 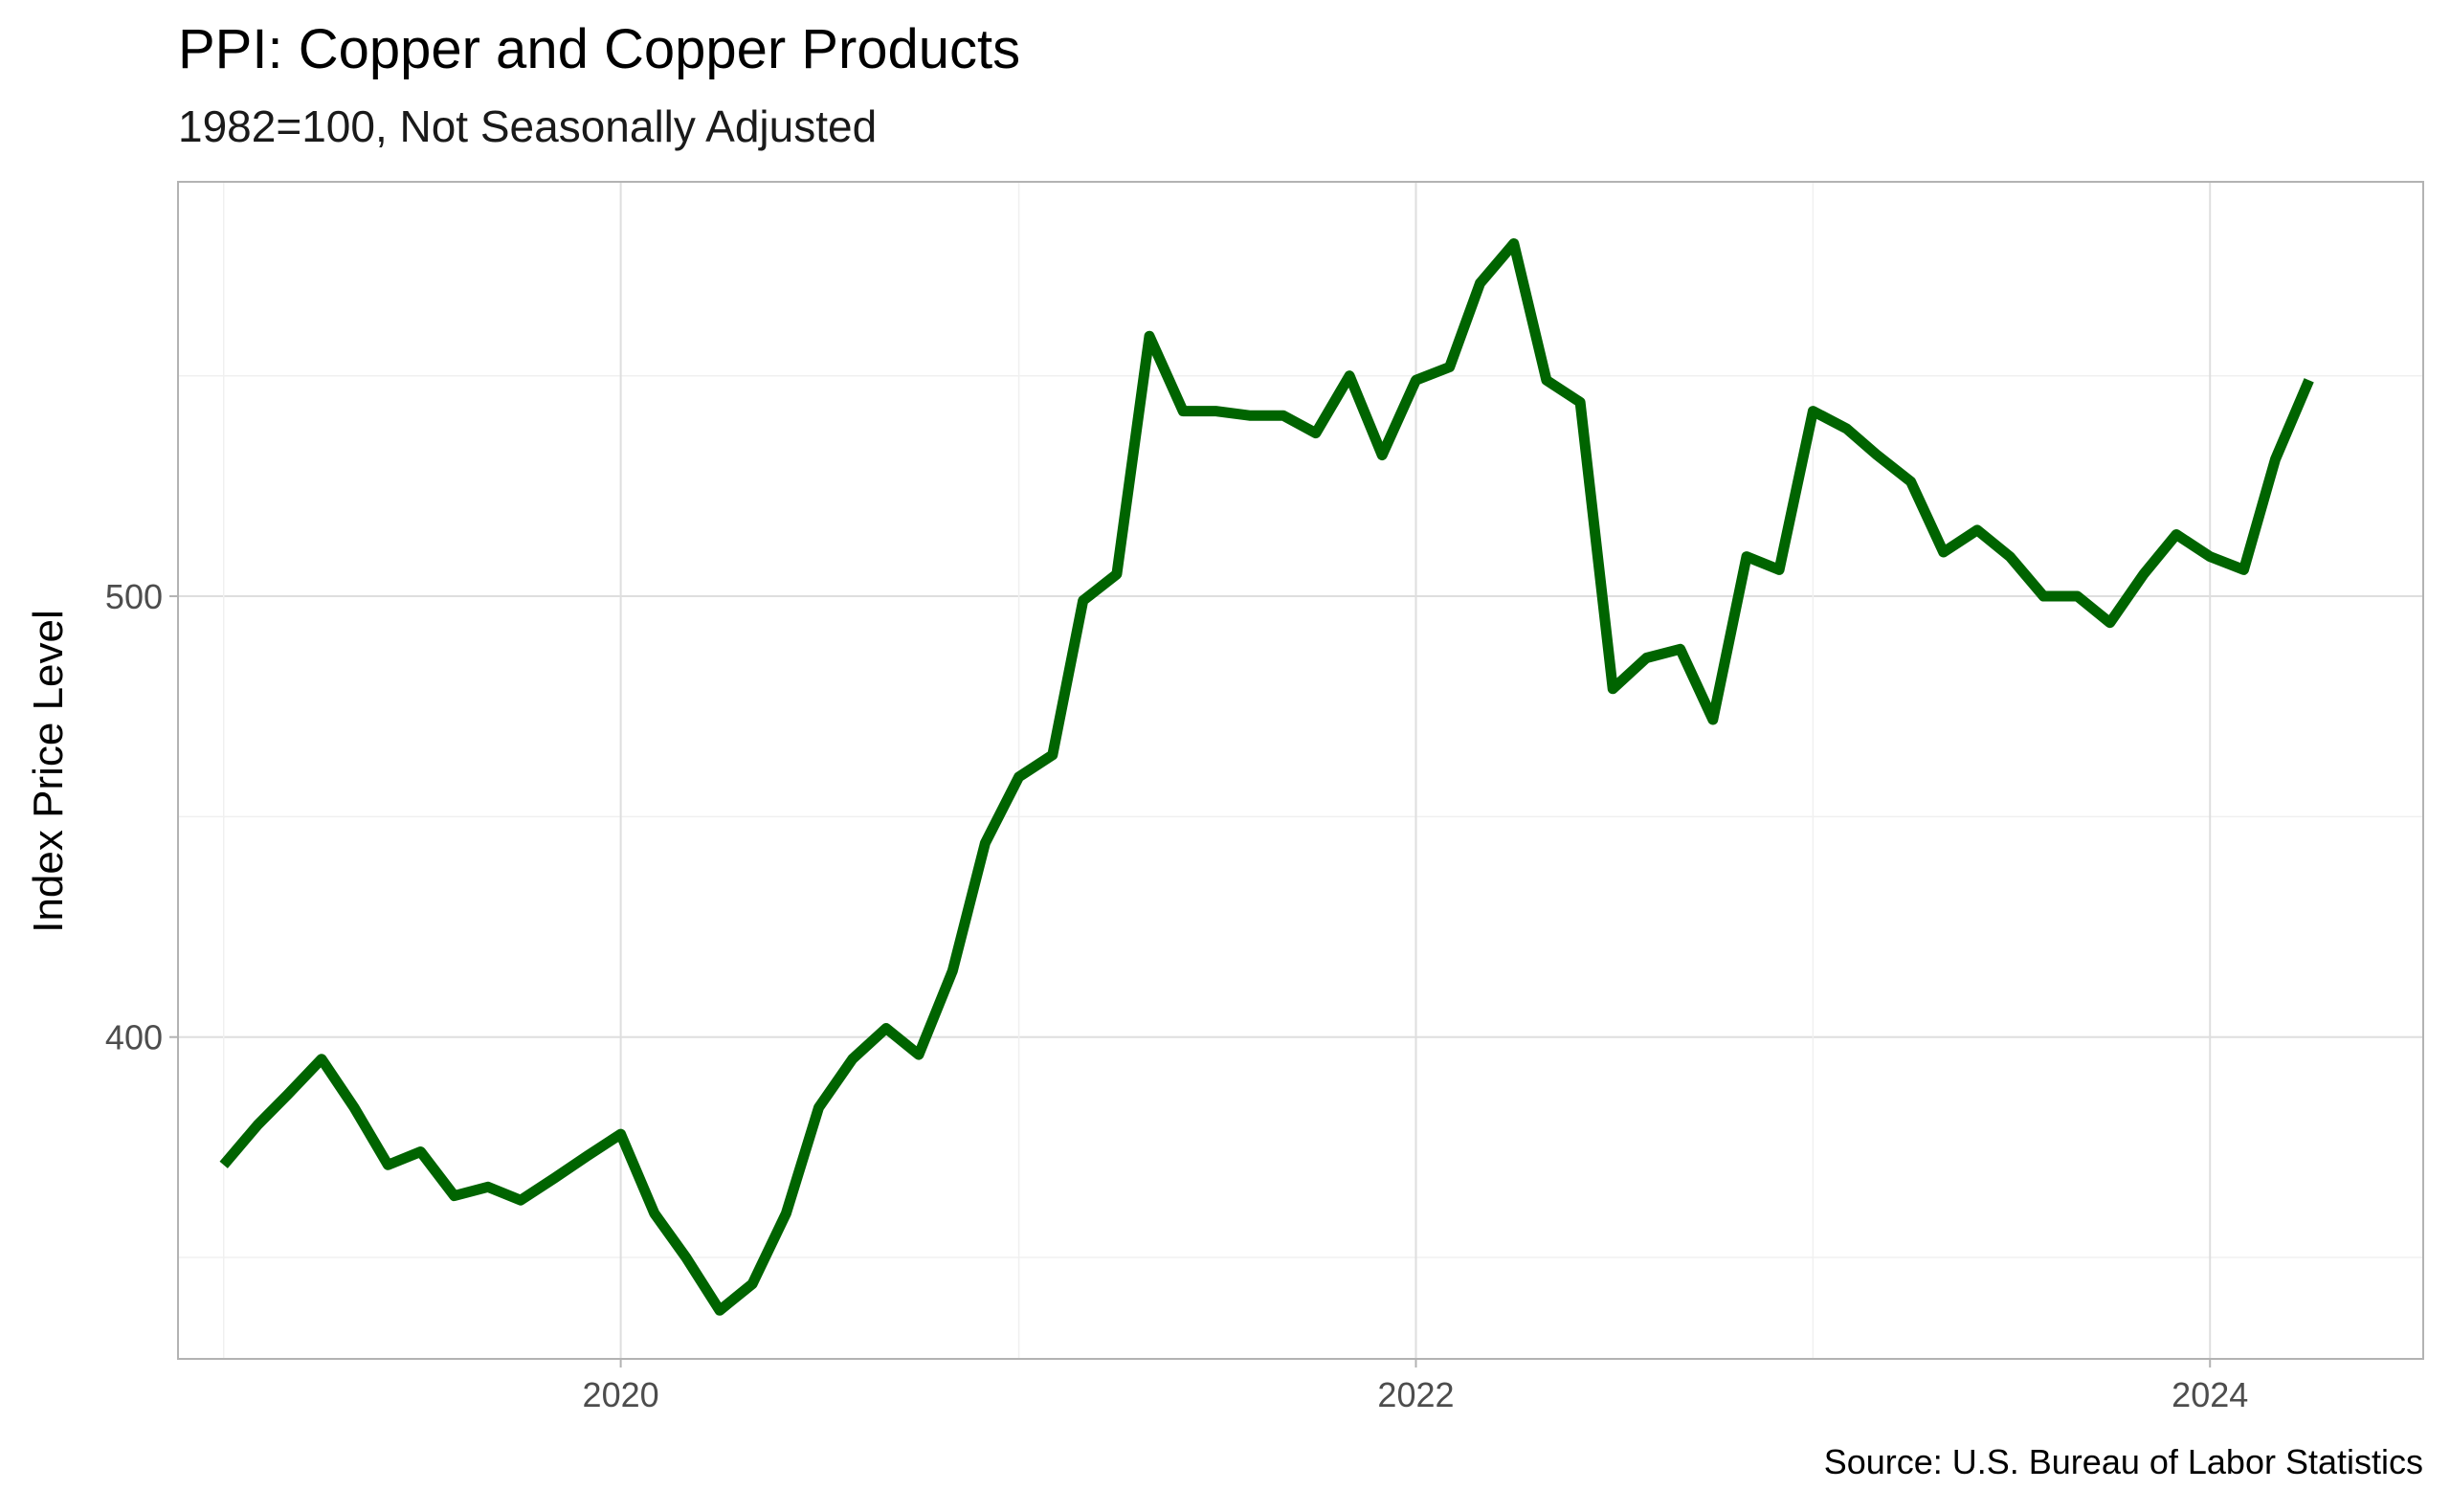 I want to click on chart-title: PPI: Copper and Copper Products, so click(x=599, y=49).